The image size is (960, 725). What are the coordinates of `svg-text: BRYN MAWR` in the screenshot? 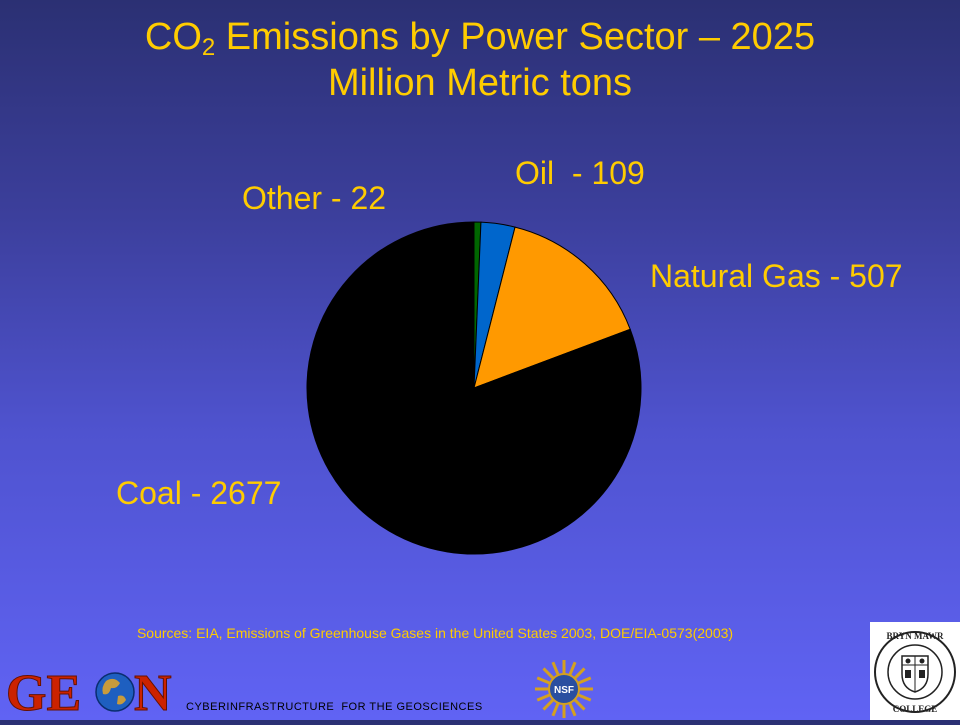 It's located at (915, 636).